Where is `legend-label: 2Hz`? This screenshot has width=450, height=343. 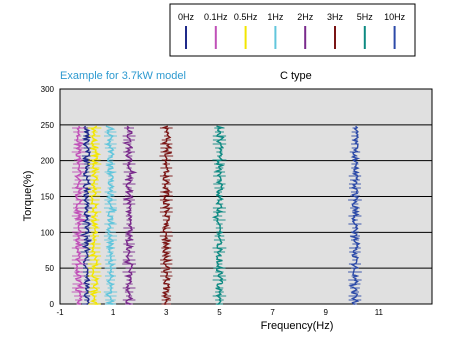 legend-label: 2Hz is located at coordinates (305, 17).